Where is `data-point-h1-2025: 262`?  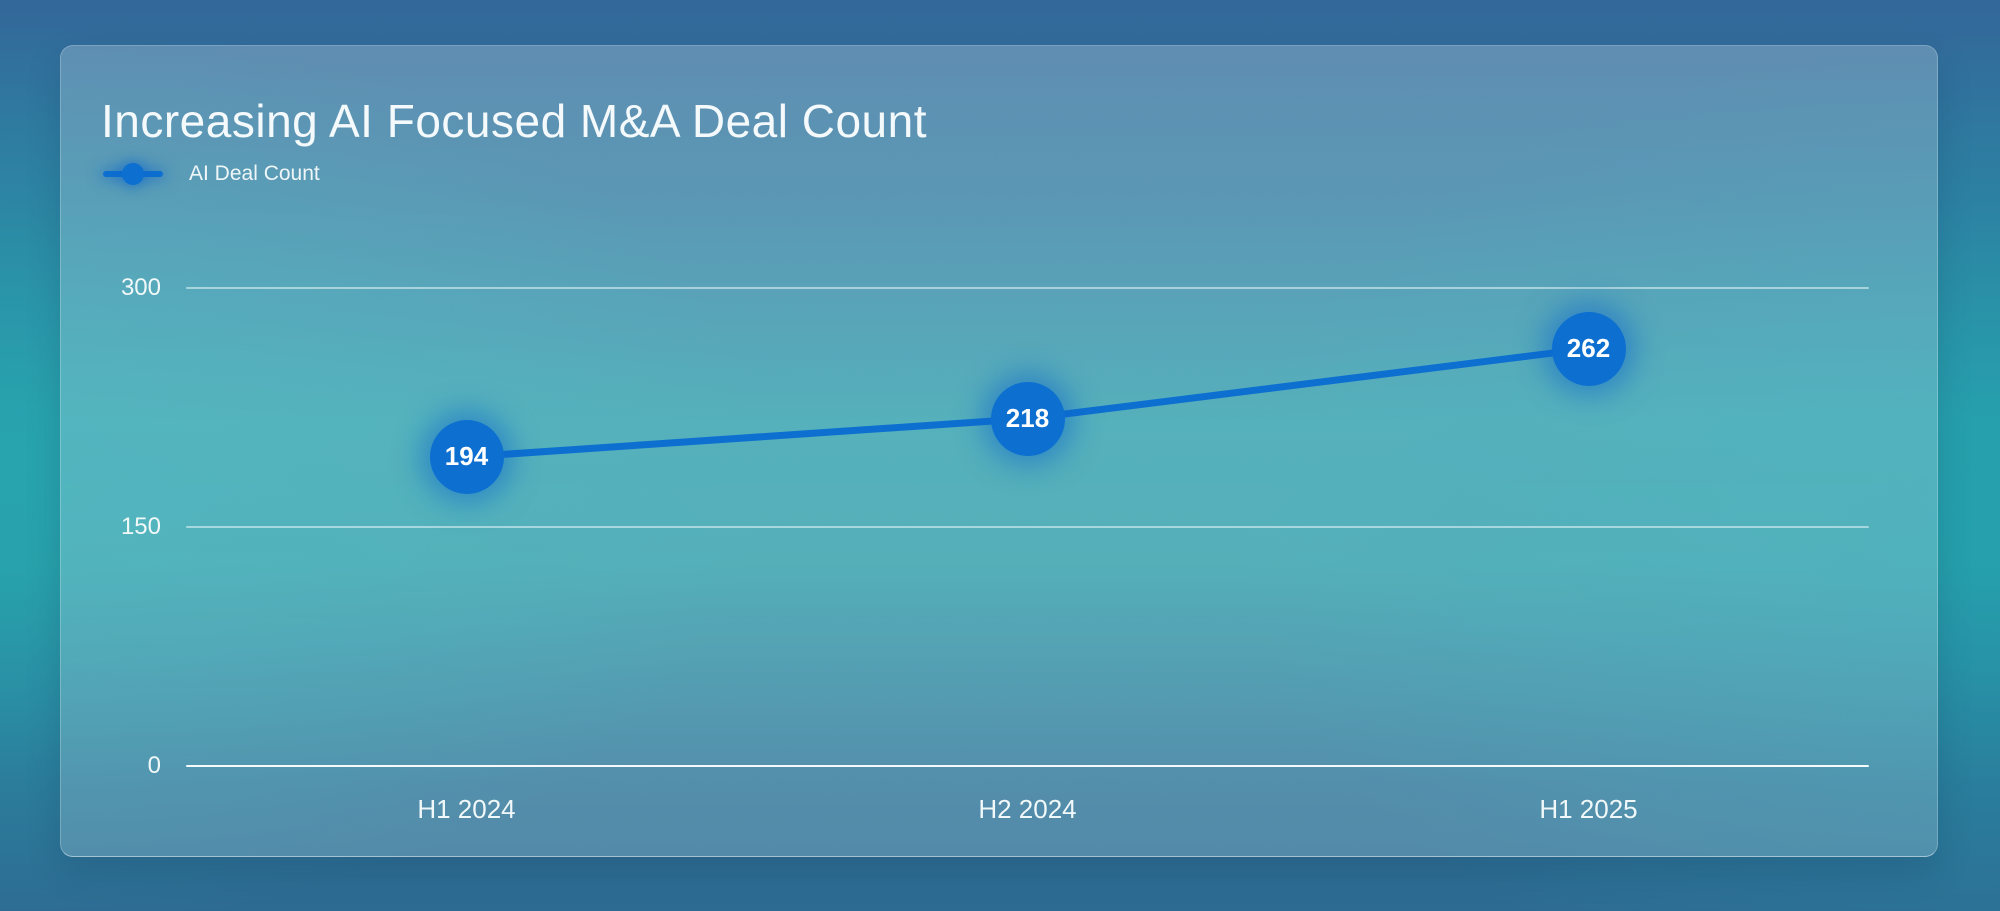 data-point-h1-2025: 262 is located at coordinates (1588, 348).